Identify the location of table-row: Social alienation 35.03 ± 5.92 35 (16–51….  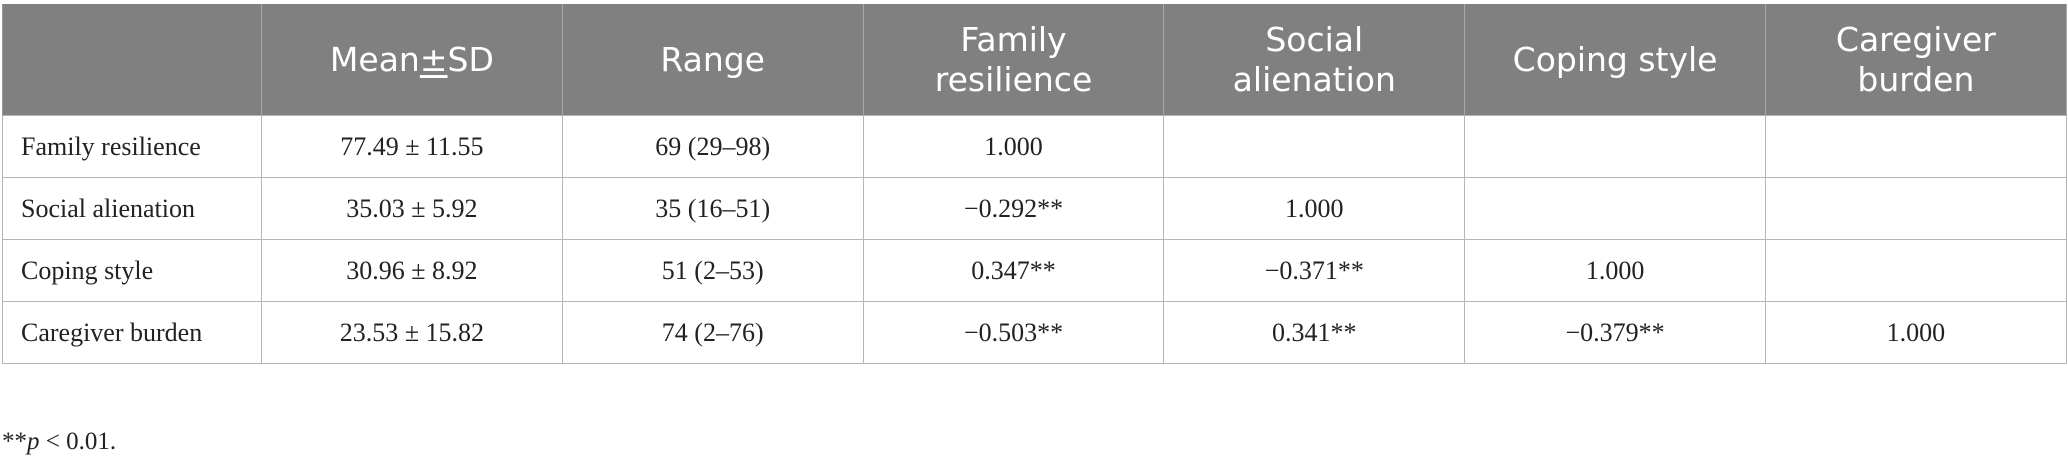
(1034, 208).